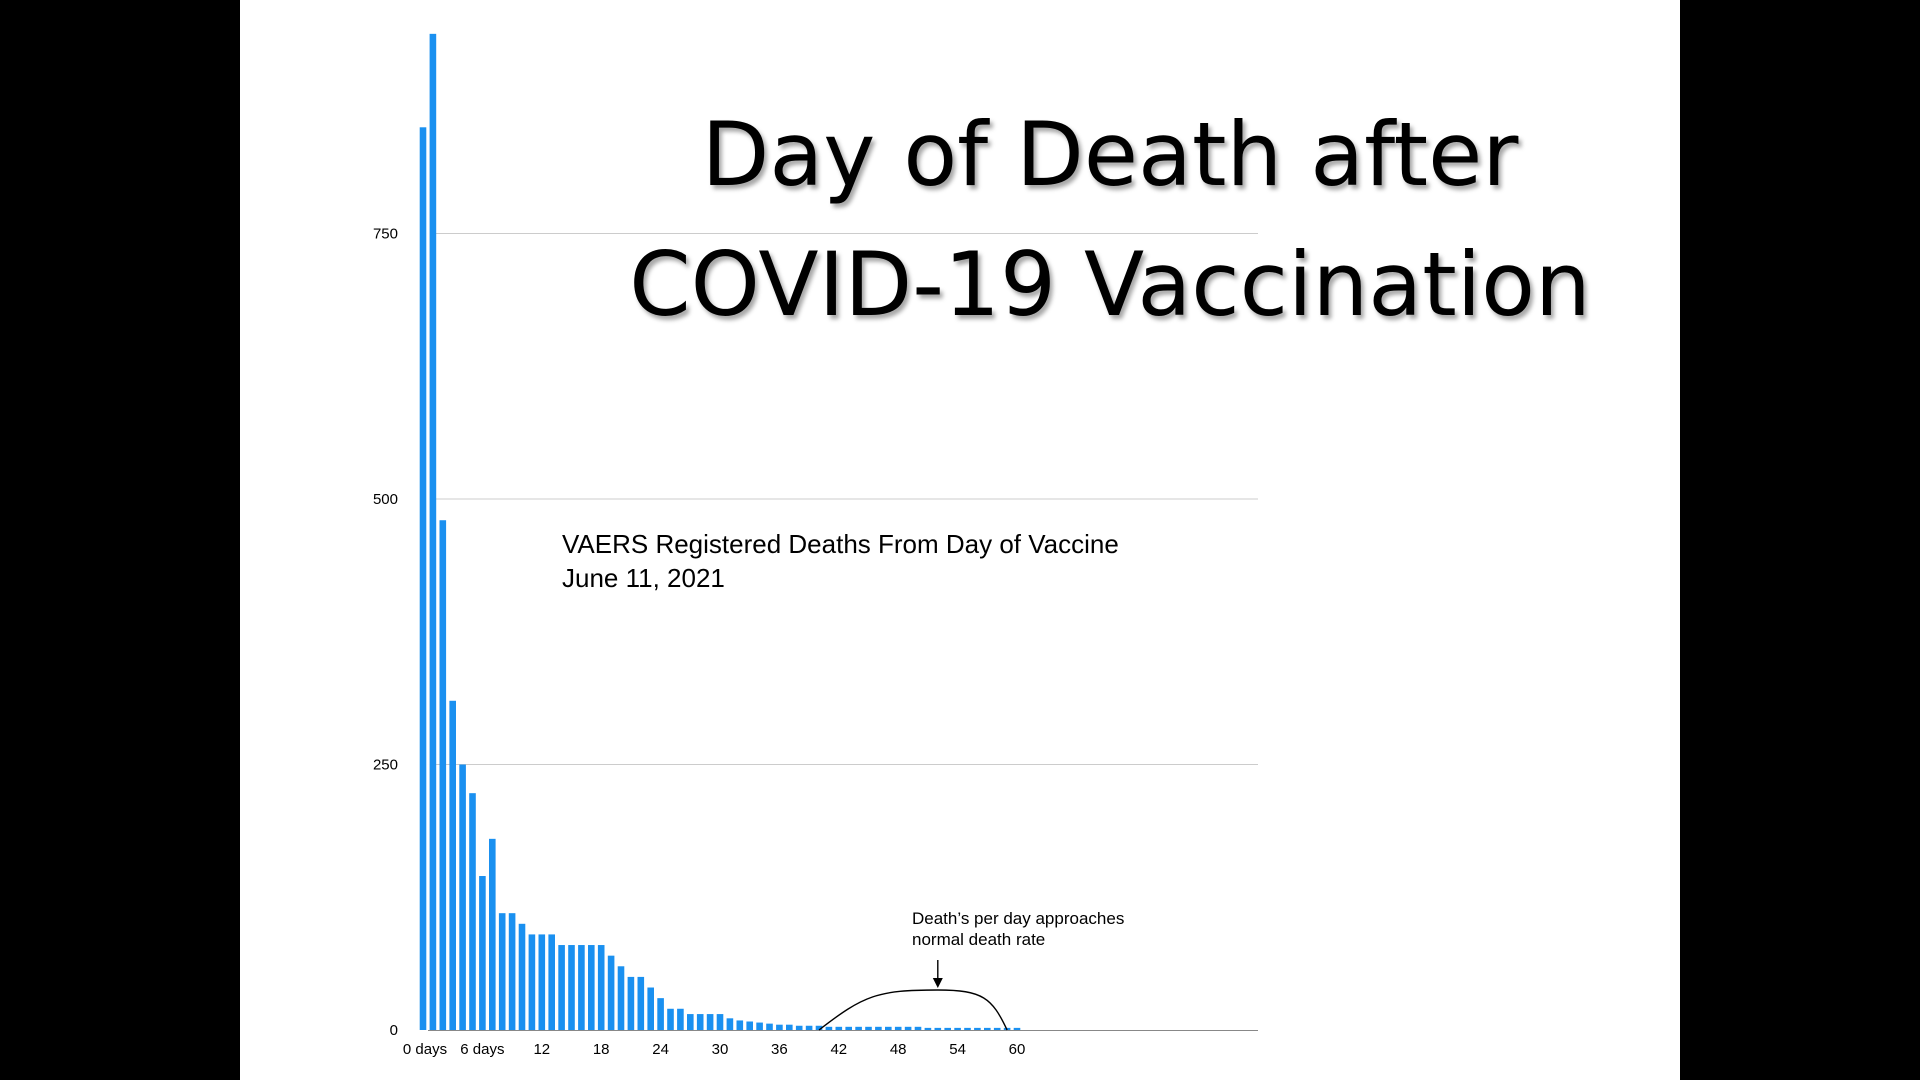  What do you see at coordinates (720, 1049) in the screenshot?
I see `x-tick-label-30: 30` at bounding box center [720, 1049].